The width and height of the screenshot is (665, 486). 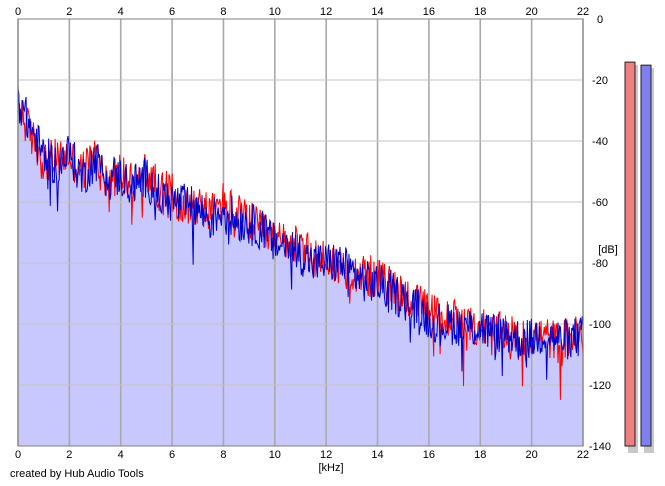 I want to click on y-tick-label: -100, so click(x=600, y=325).